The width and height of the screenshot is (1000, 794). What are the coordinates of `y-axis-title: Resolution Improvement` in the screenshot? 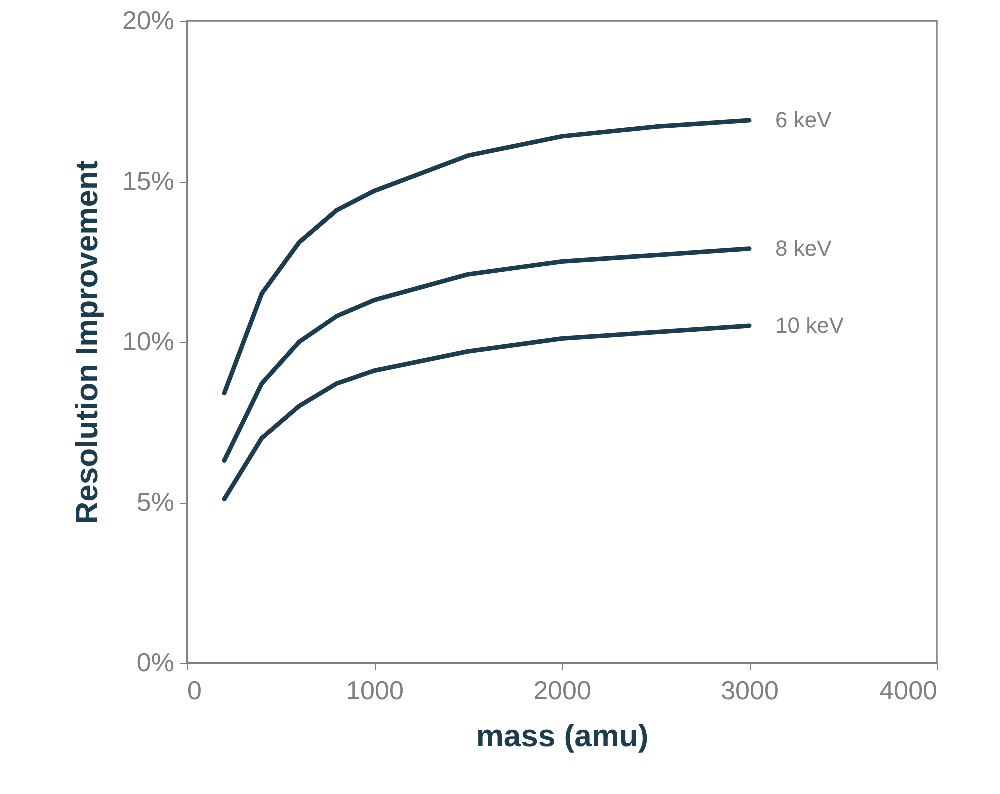 It's located at (86, 342).